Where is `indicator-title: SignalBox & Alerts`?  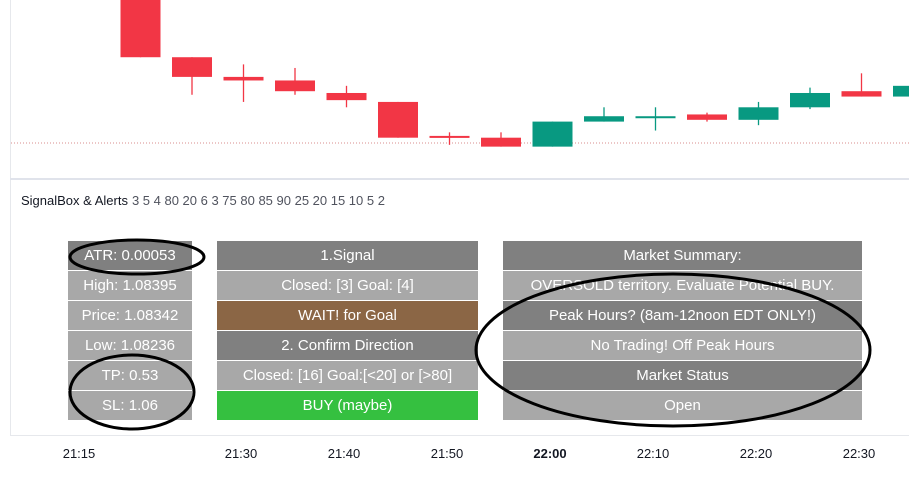
indicator-title: SignalBox & Alerts is located at coordinates (74, 200).